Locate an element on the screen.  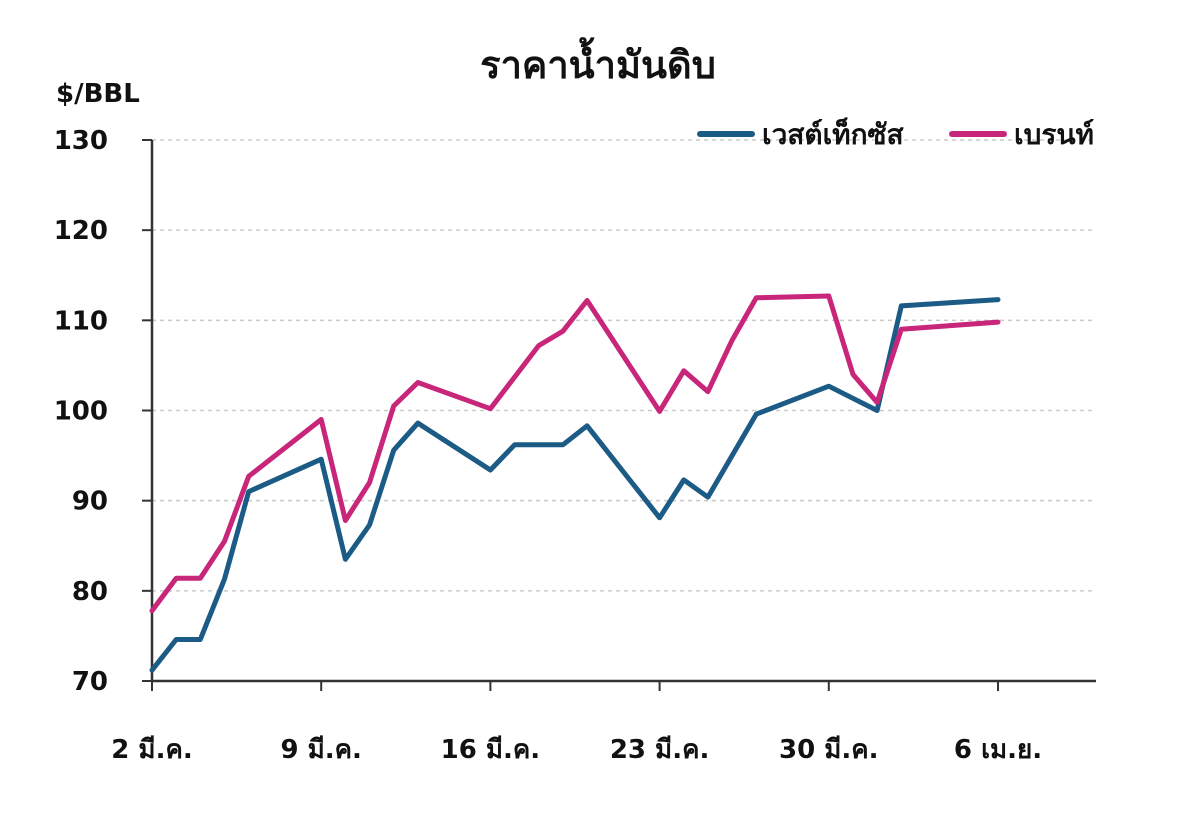
legend: เวสต์เท็กซัส เบรนท์ is located at coordinates (895, 134).